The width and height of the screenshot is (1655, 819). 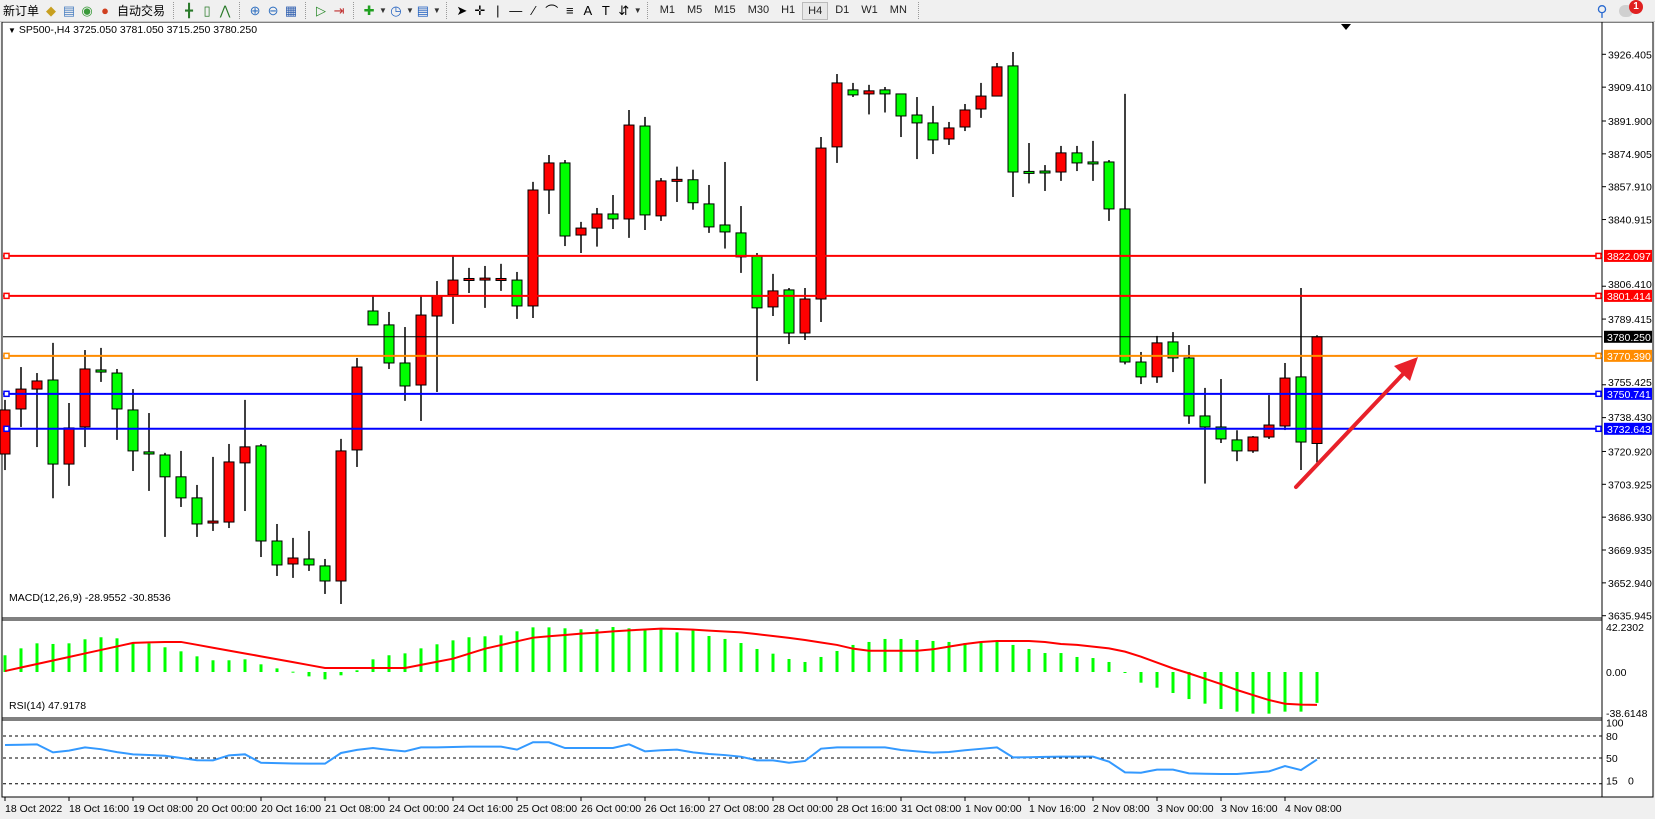 What do you see at coordinates (436, 10) in the screenshot?
I see `templates-dropdown-icon: ▼` at bounding box center [436, 10].